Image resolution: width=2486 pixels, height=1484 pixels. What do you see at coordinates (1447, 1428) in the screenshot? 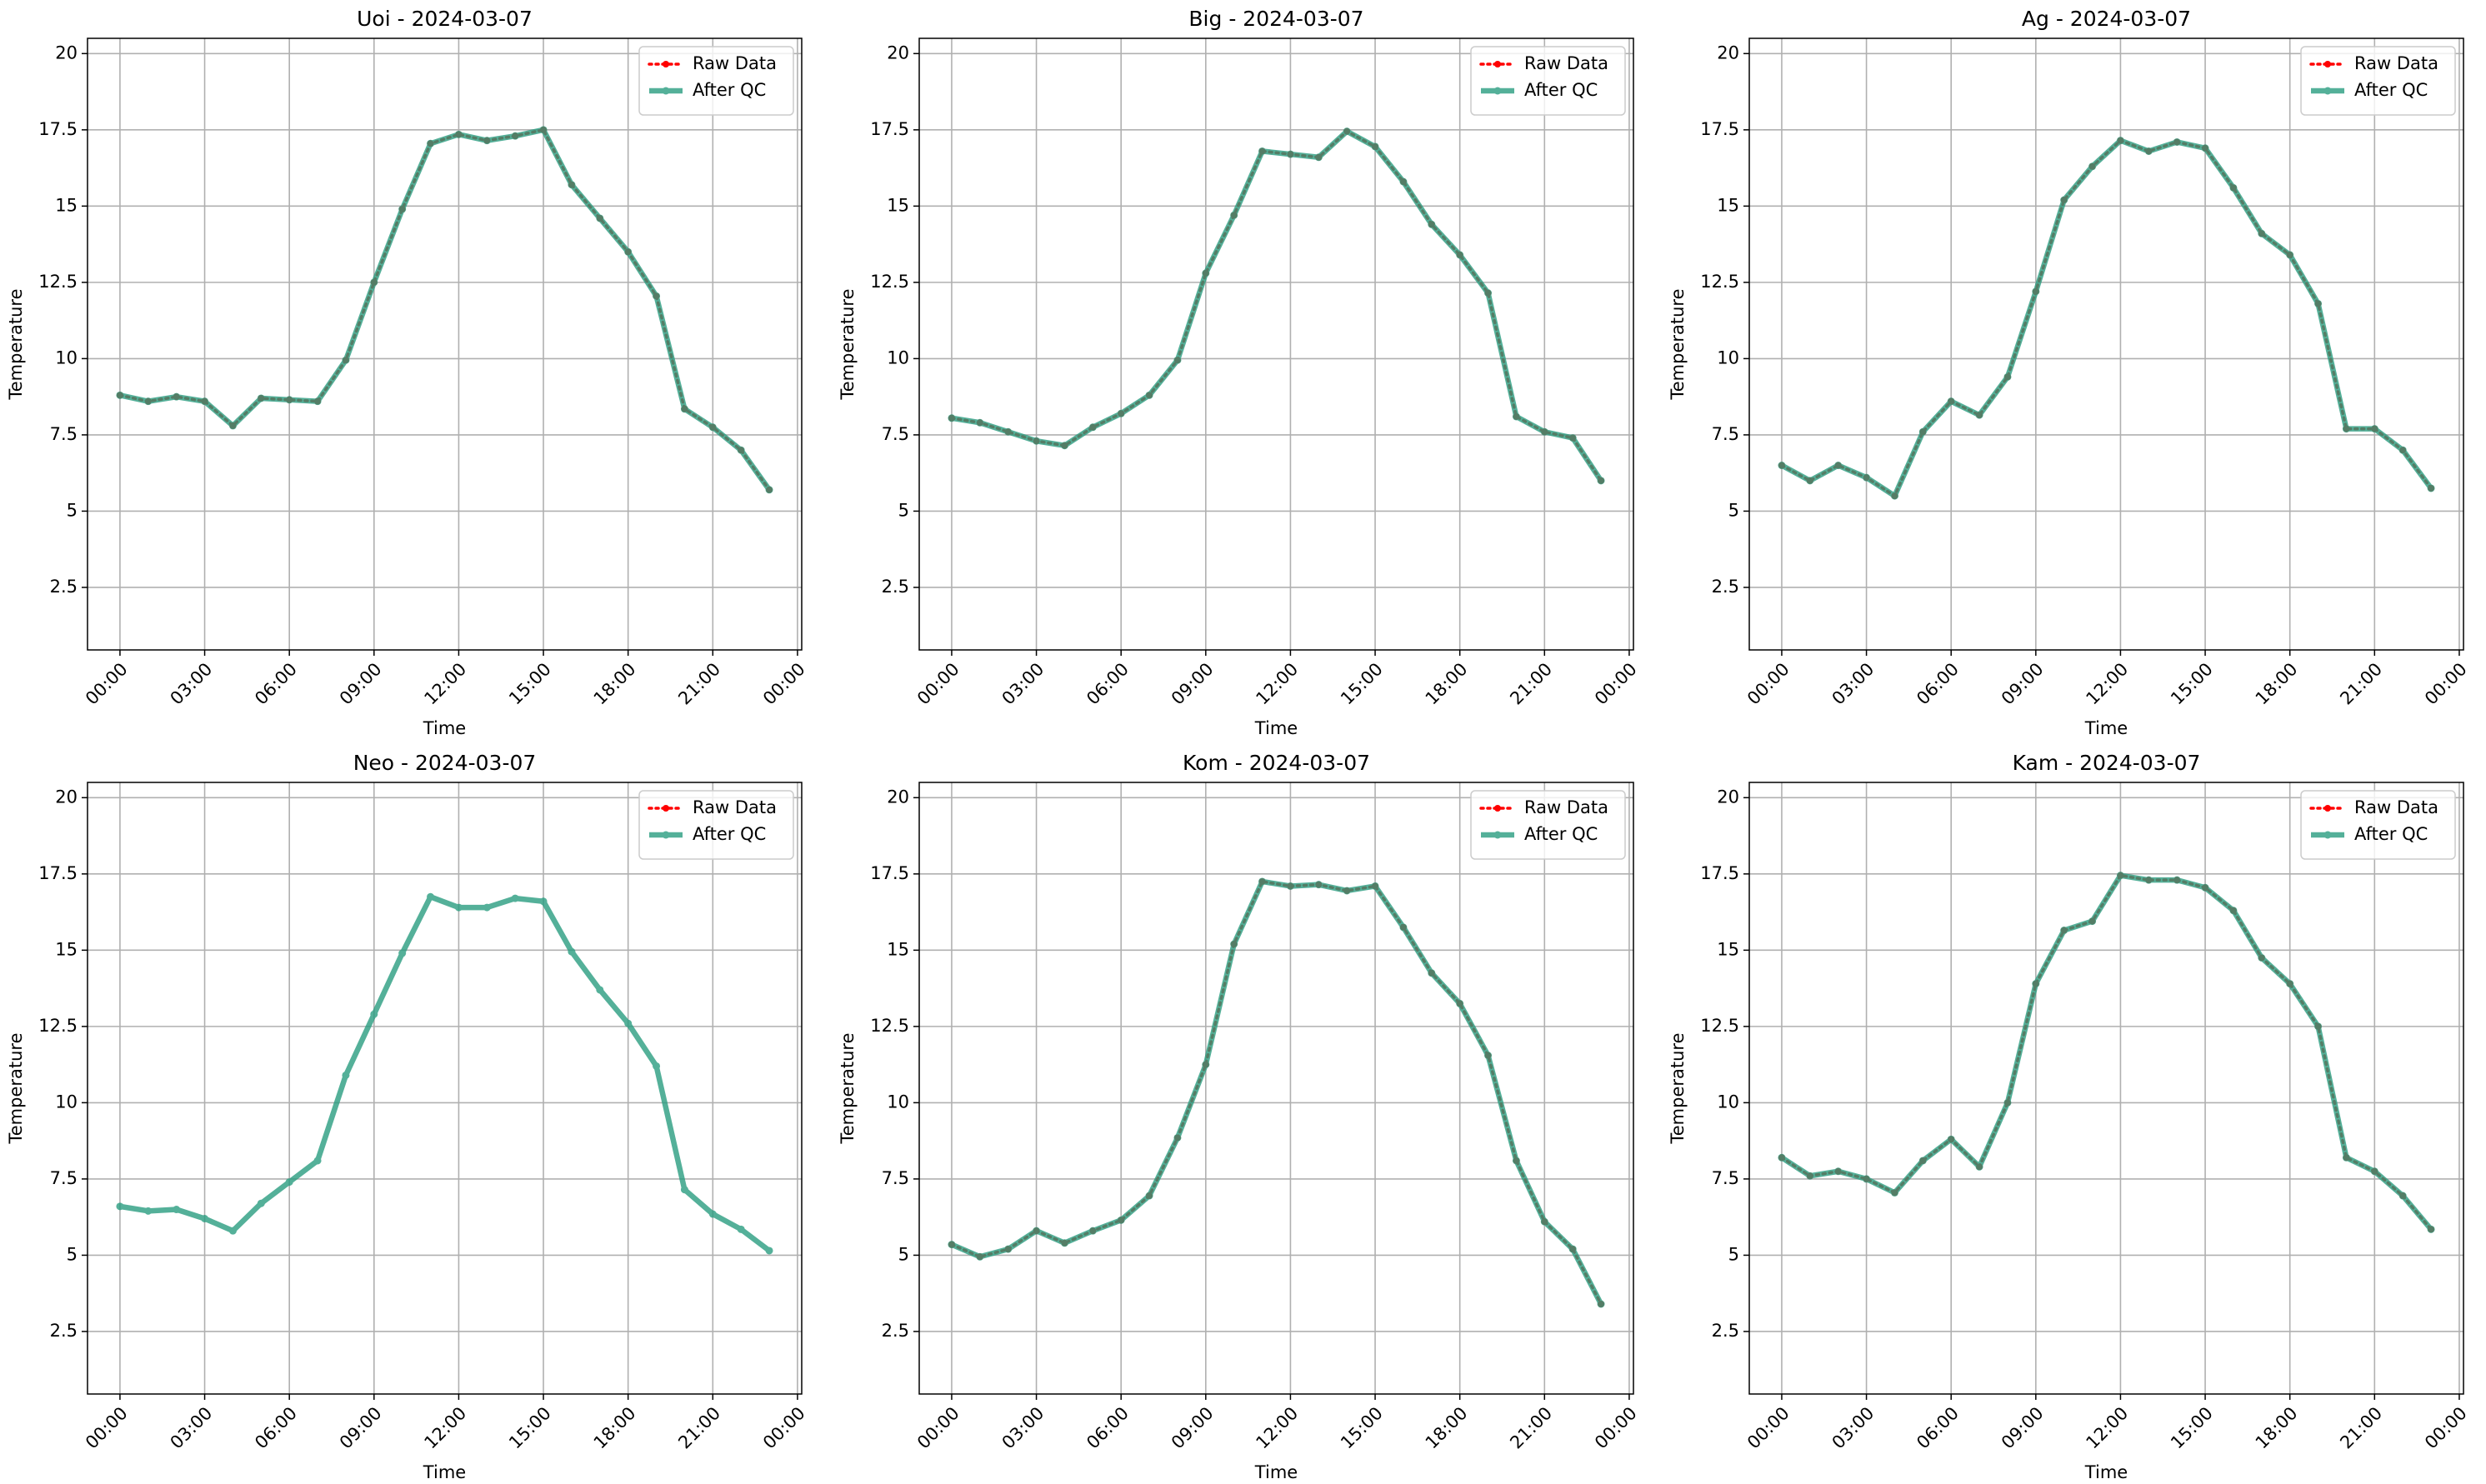
I see `x-tick-label: 18:00` at bounding box center [1447, 1428].